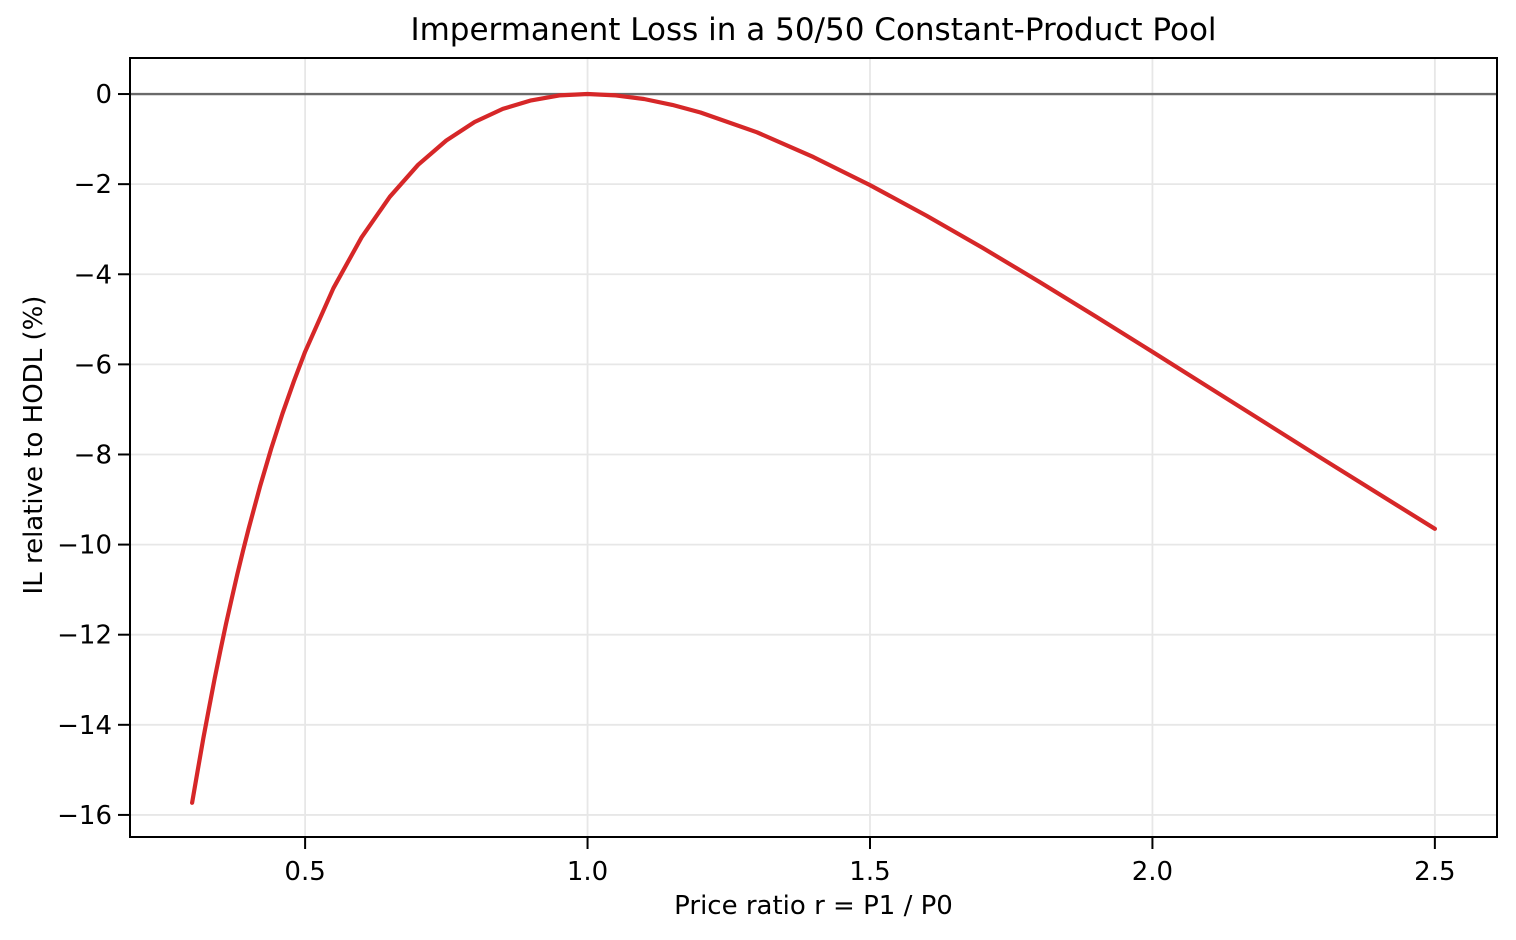 The height and width of the screenshot is (940, 1516). What do you see at coordinates (84, 726) in the screenshot?
I see `y-tick-label: −14` at bounding box center [84, 726].